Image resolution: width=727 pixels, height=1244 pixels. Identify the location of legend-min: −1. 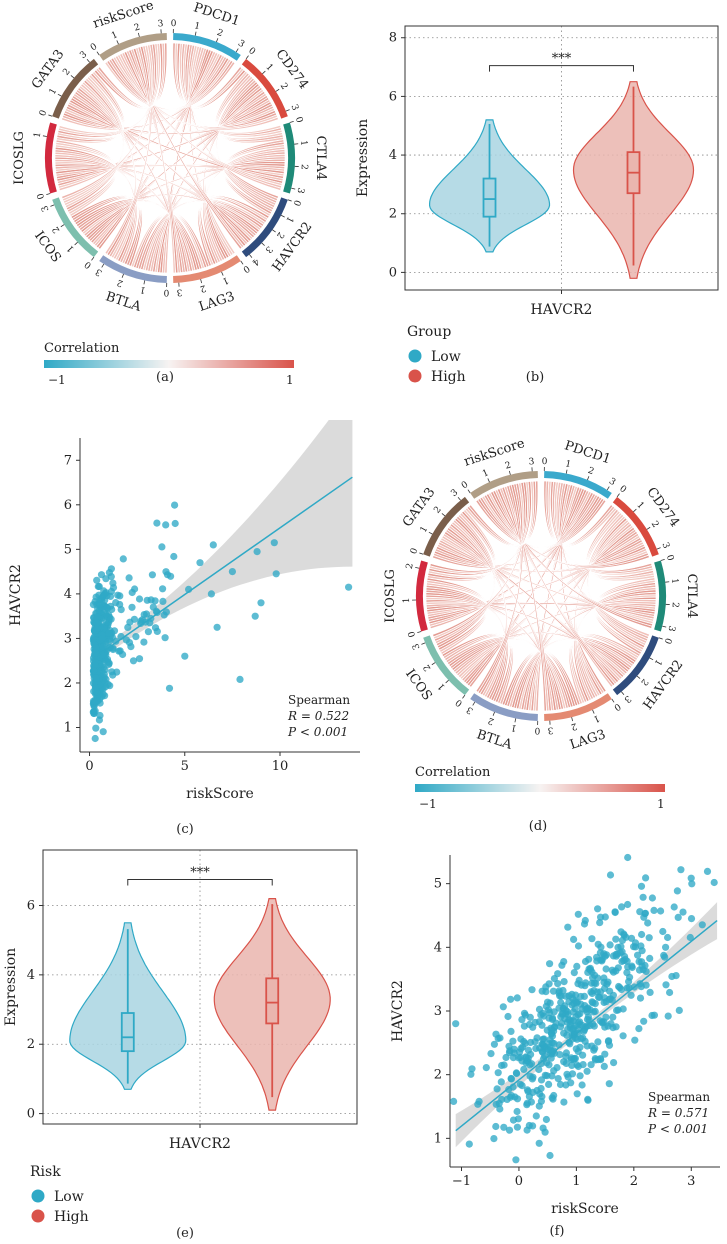
(428, 804).